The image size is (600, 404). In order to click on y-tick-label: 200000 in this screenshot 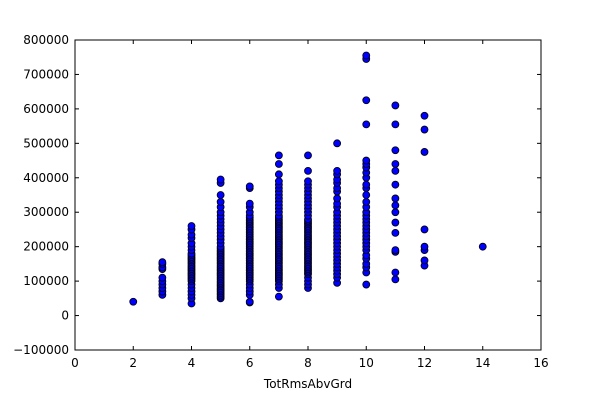, I will do `click(46, 247)`.